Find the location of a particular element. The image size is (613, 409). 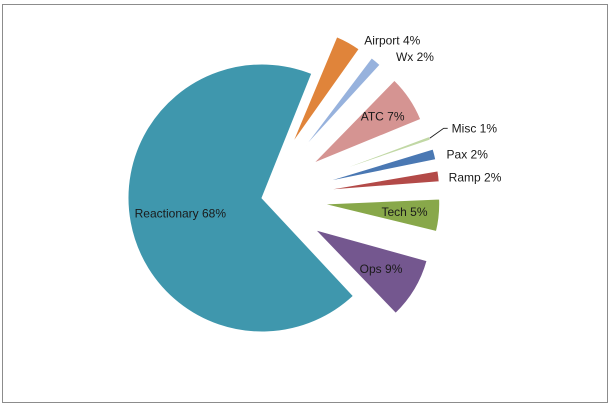

pie-slice-ramp is located at coordinates (381, 180).